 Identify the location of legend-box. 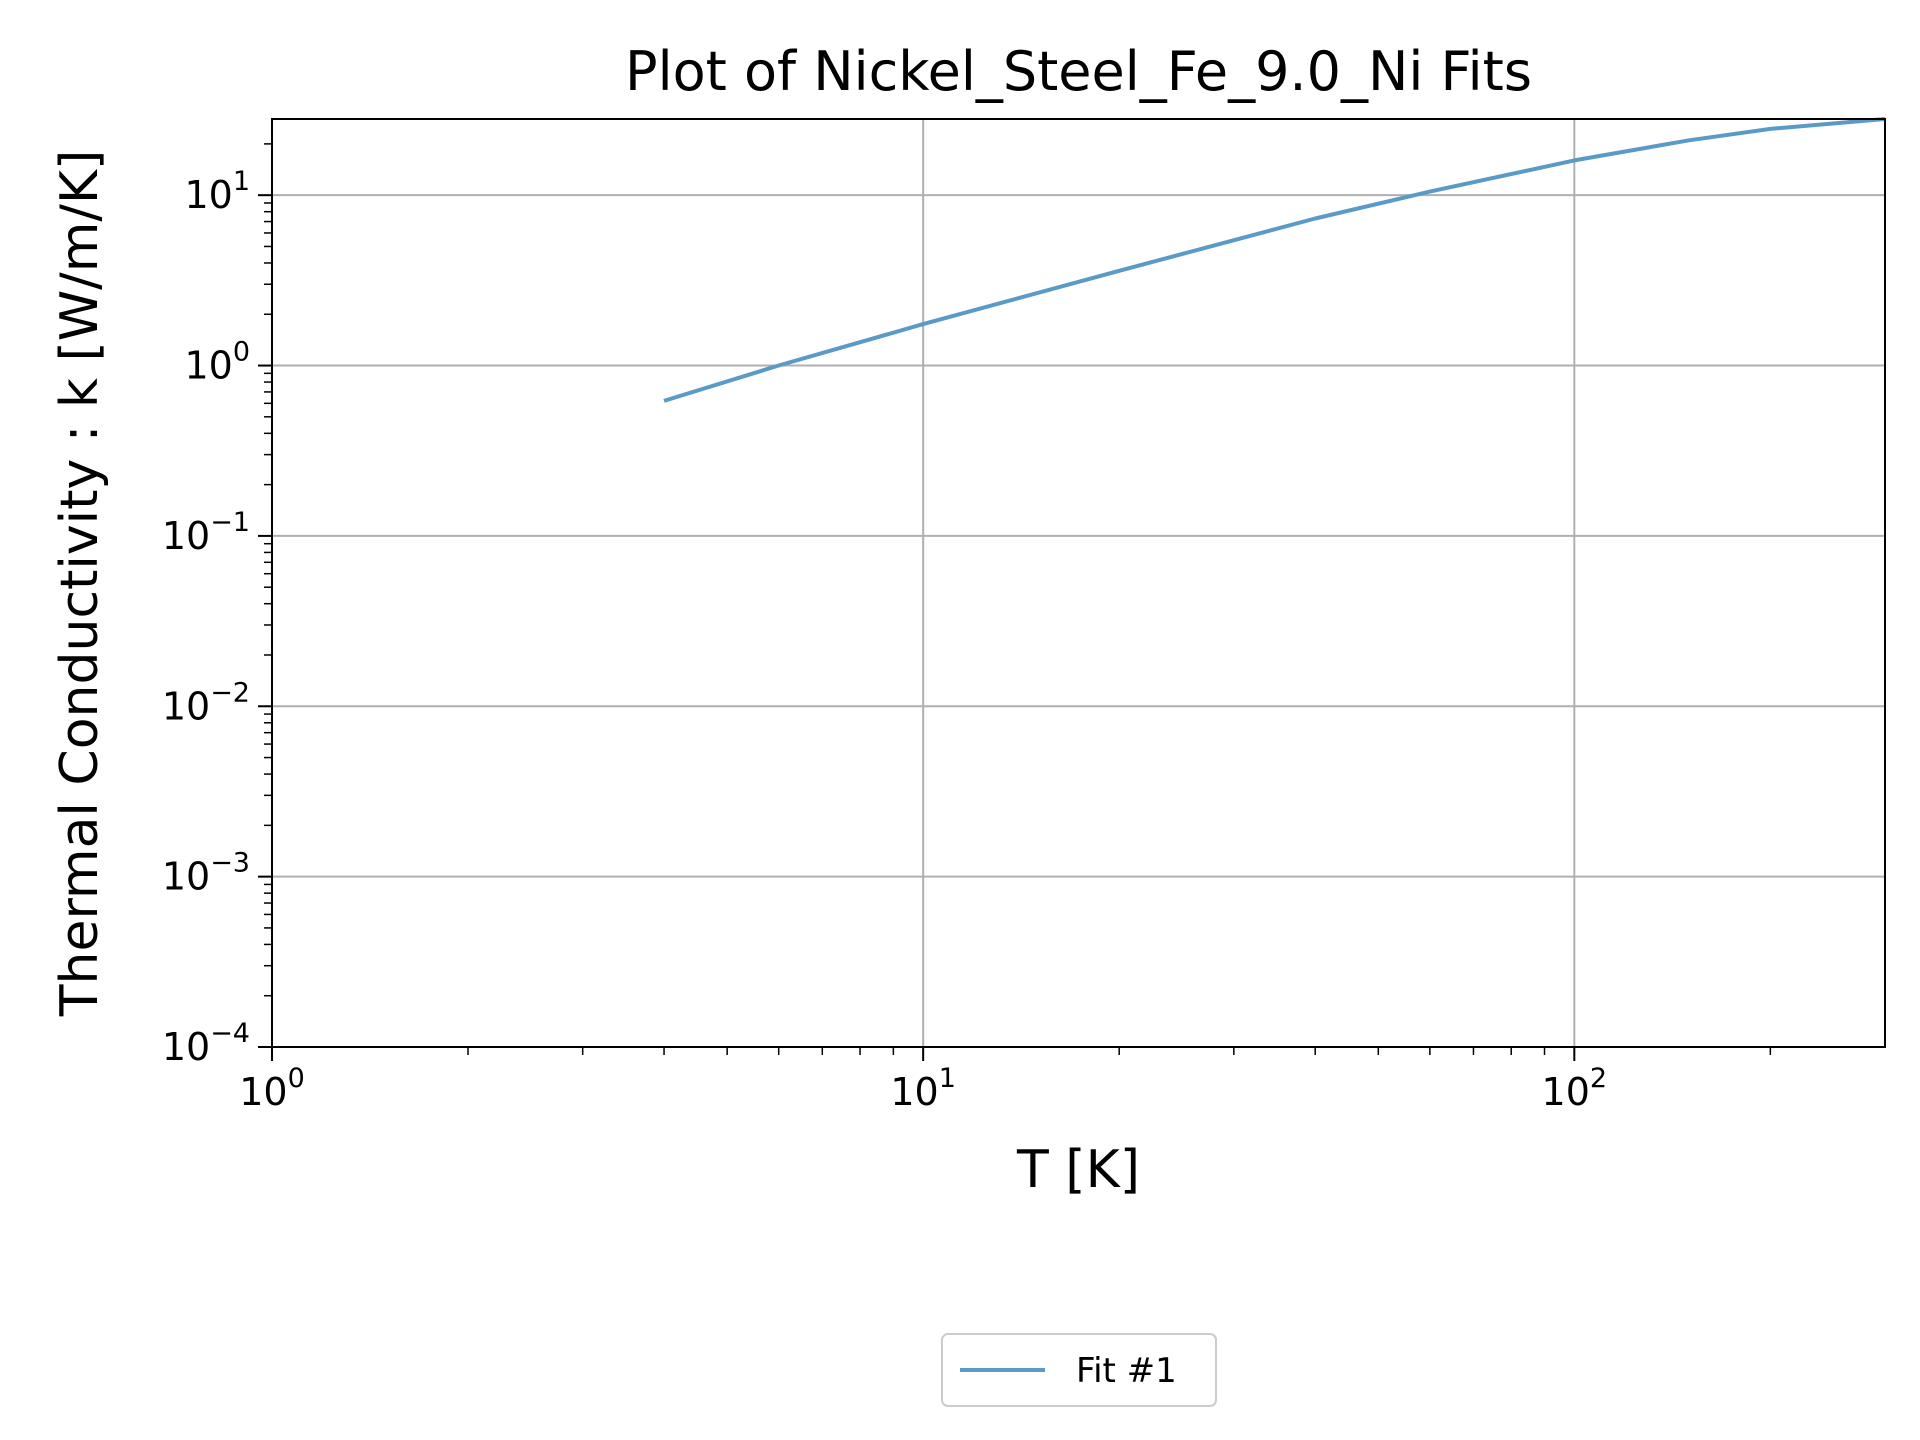
(1079, 1370).